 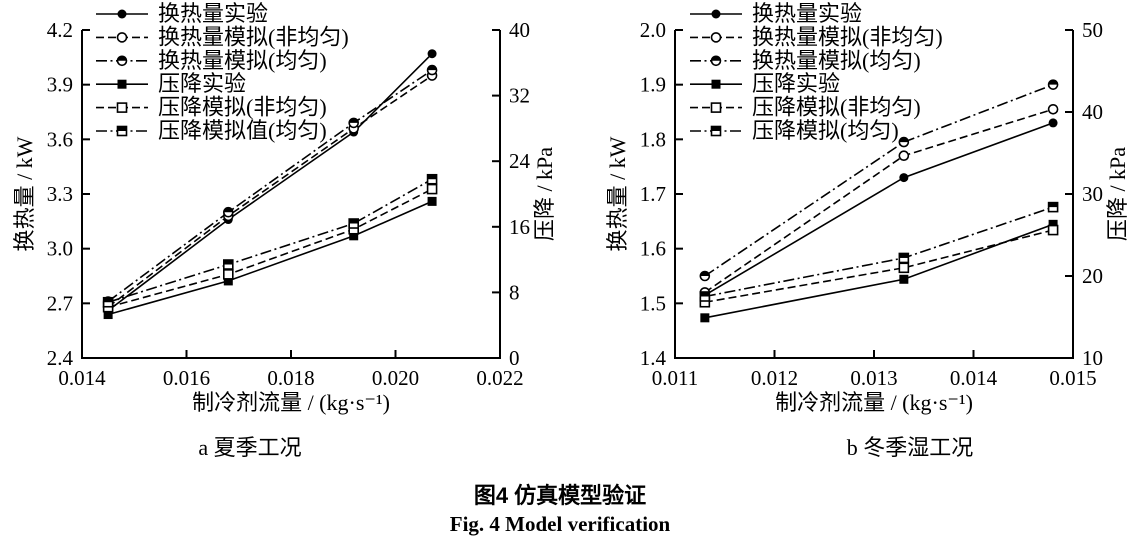 What do you see at coordinates (1072, 378) in the screenshot?
I see `x-tick-label: 0.015` at bounding box center [1072, 378].